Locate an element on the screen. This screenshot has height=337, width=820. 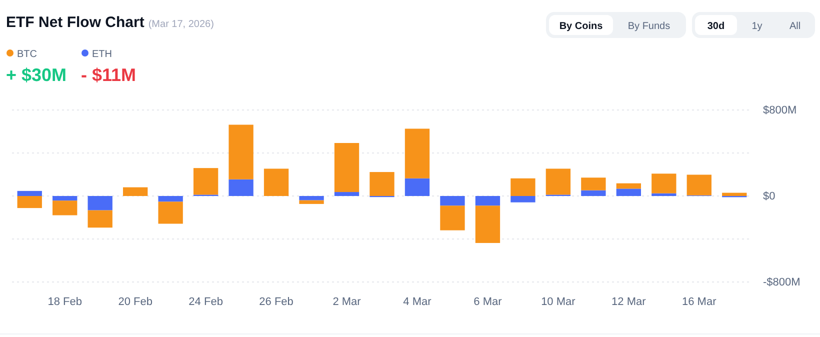
x-tick-label: 12 Mar is located at coordinates (629, 302).